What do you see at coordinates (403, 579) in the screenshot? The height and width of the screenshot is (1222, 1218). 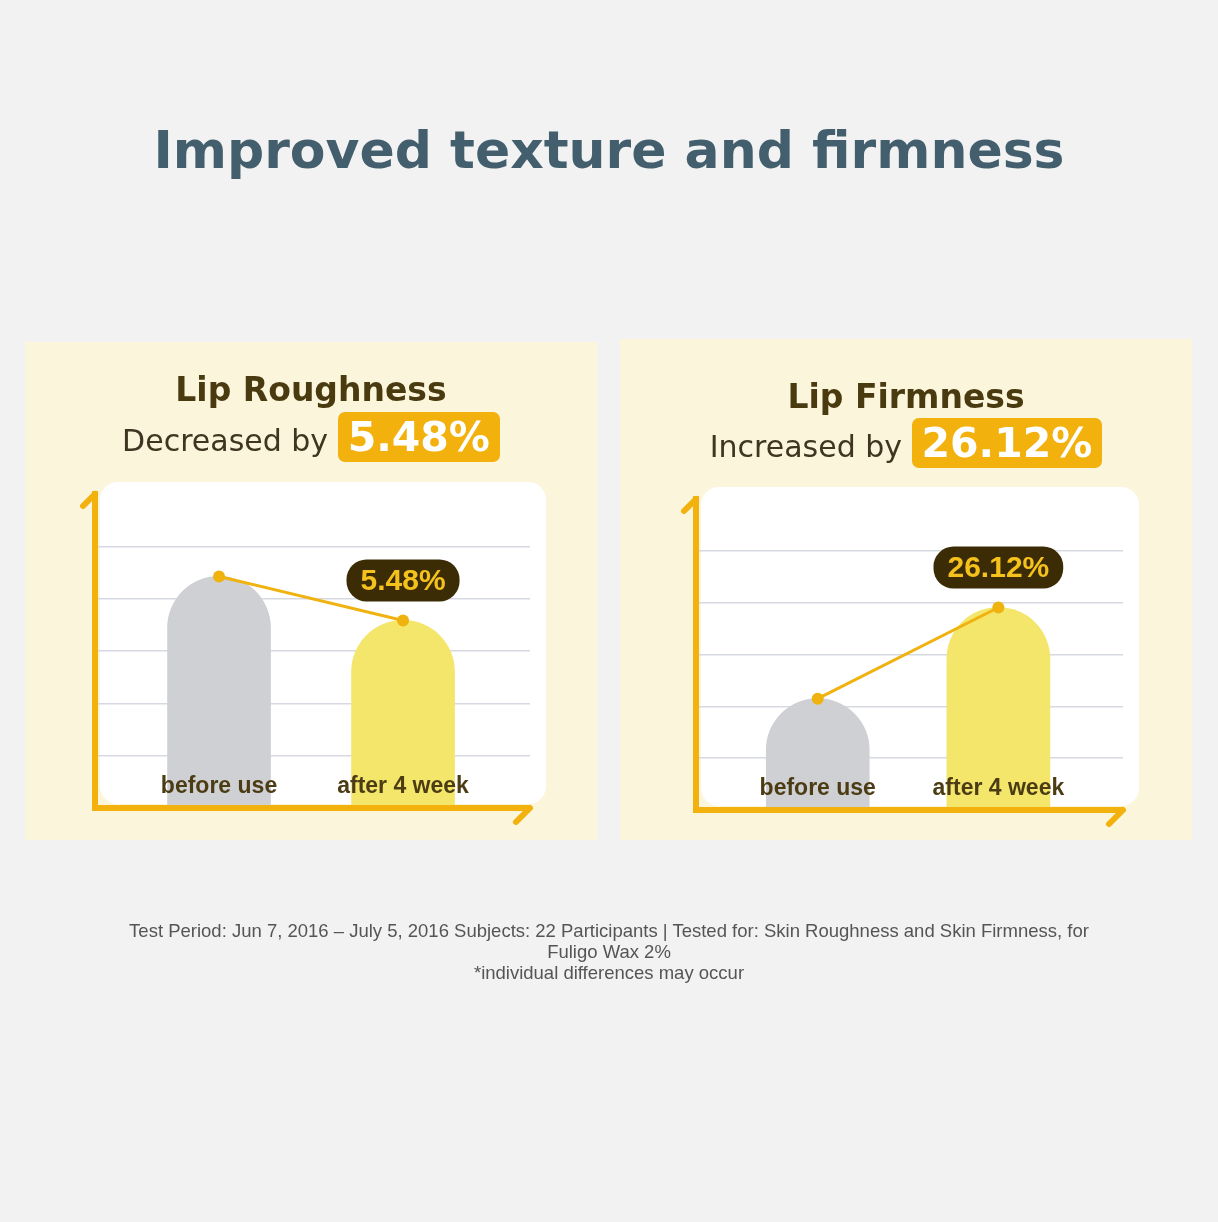 I see `annotation: 5.48%` at bounding box center [403, 579].